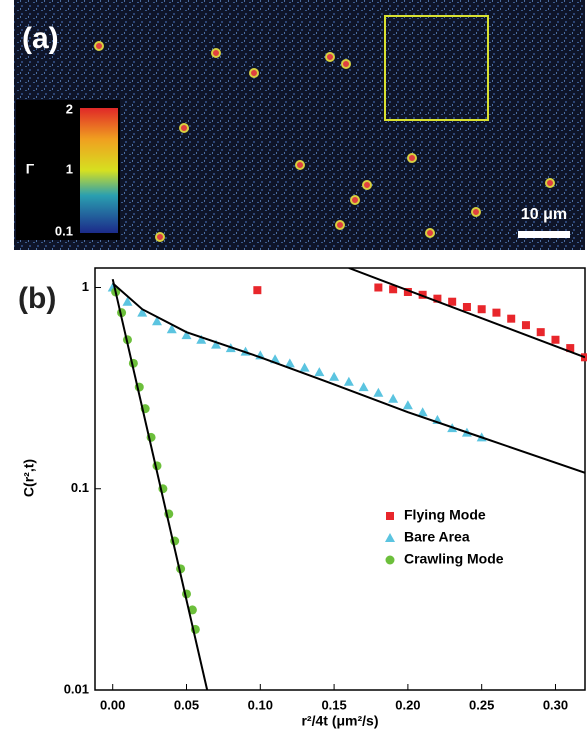 The image size is (587, 734). Describe the element at coordinates (481, 704) in the screenshot. I see `x-tick-label: 0.25` at that location.